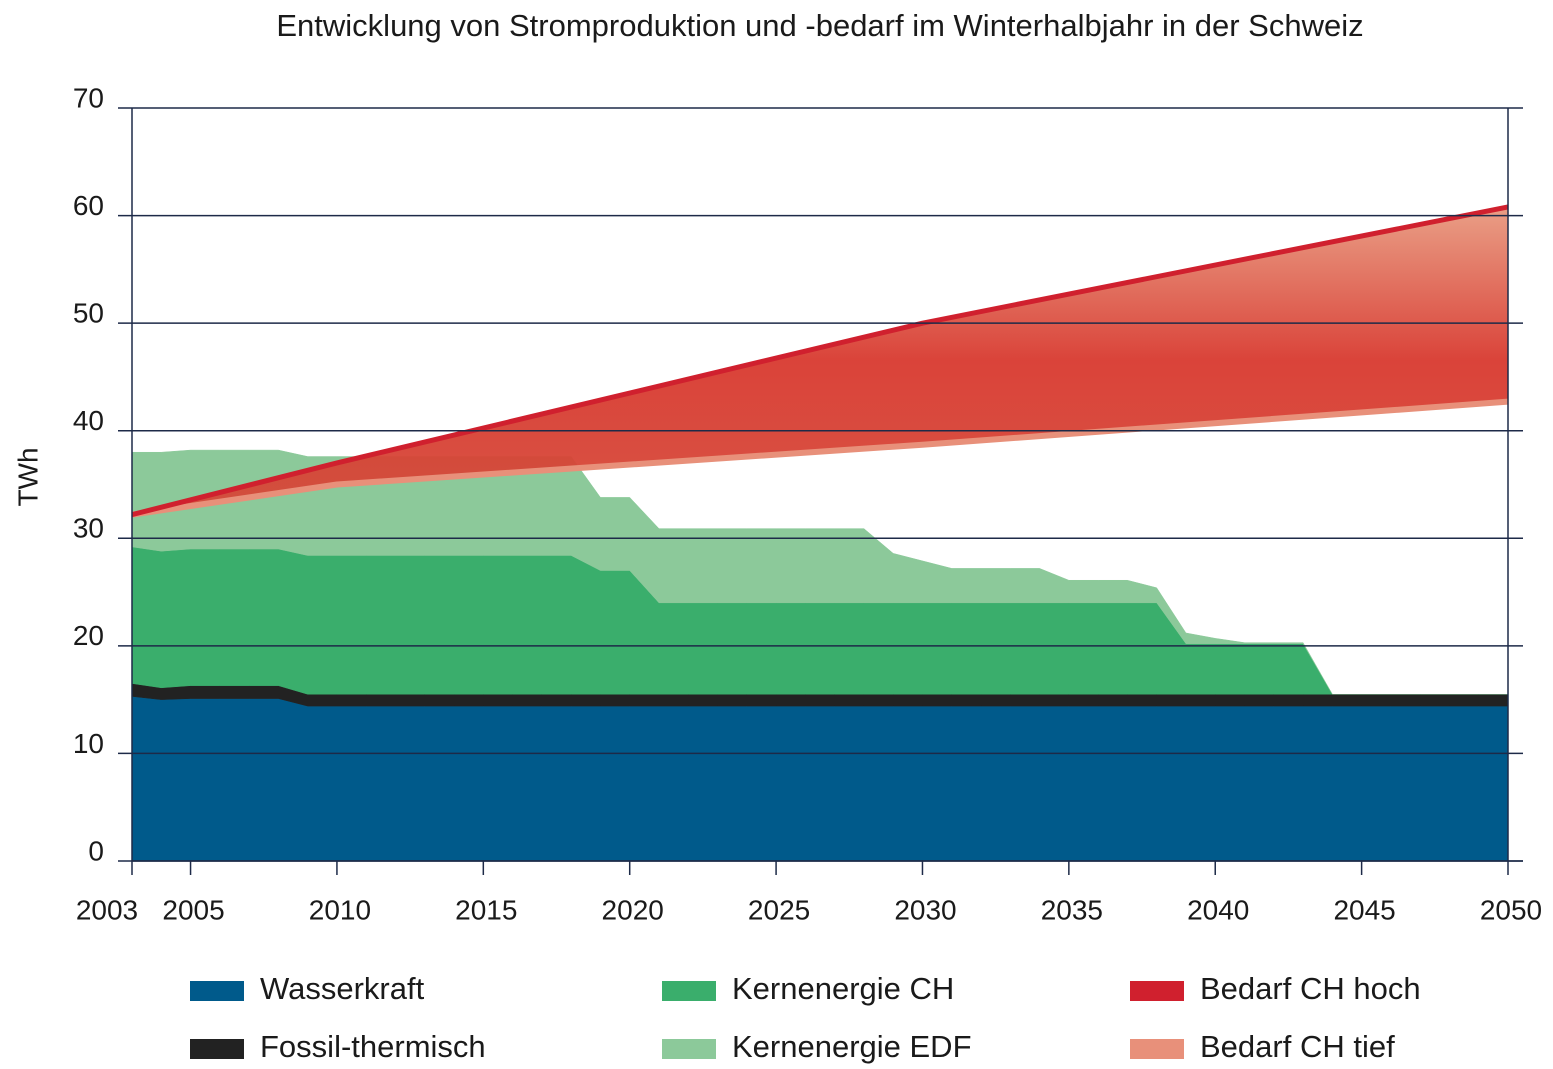 The height and width of the screenshot is (1069, 1553). I want to click on x-tick-label: 2035, so click(1072, 909).